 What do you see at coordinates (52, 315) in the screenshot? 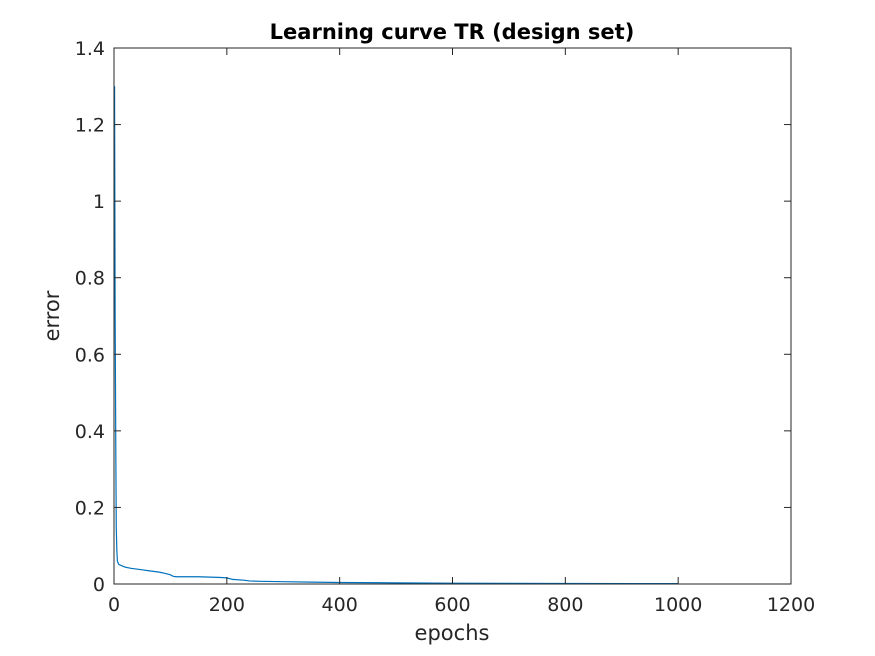
I see `y-axis-label: error` at bounding box center [52, 315].